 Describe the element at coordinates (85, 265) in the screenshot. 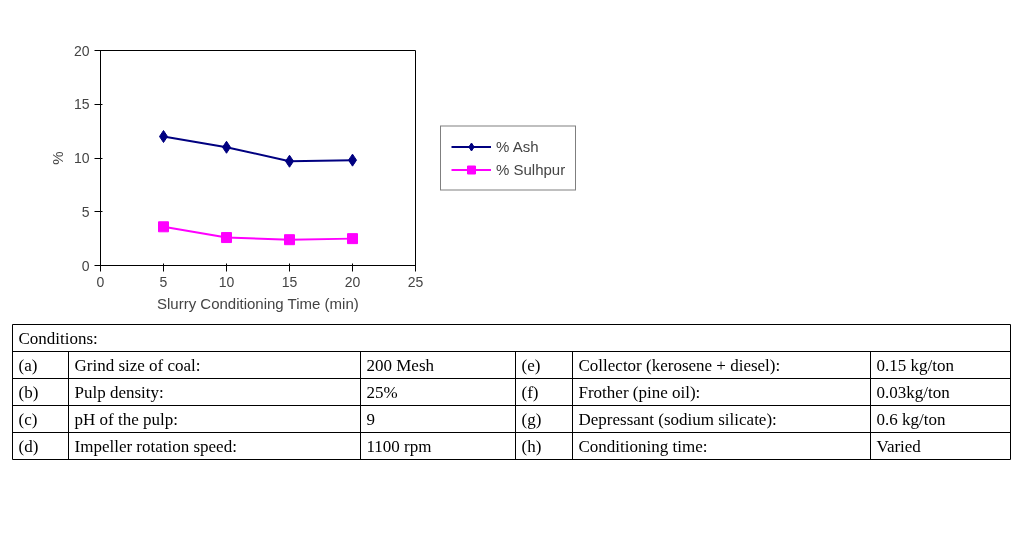

I see `y-tick-label: 0` at that location.